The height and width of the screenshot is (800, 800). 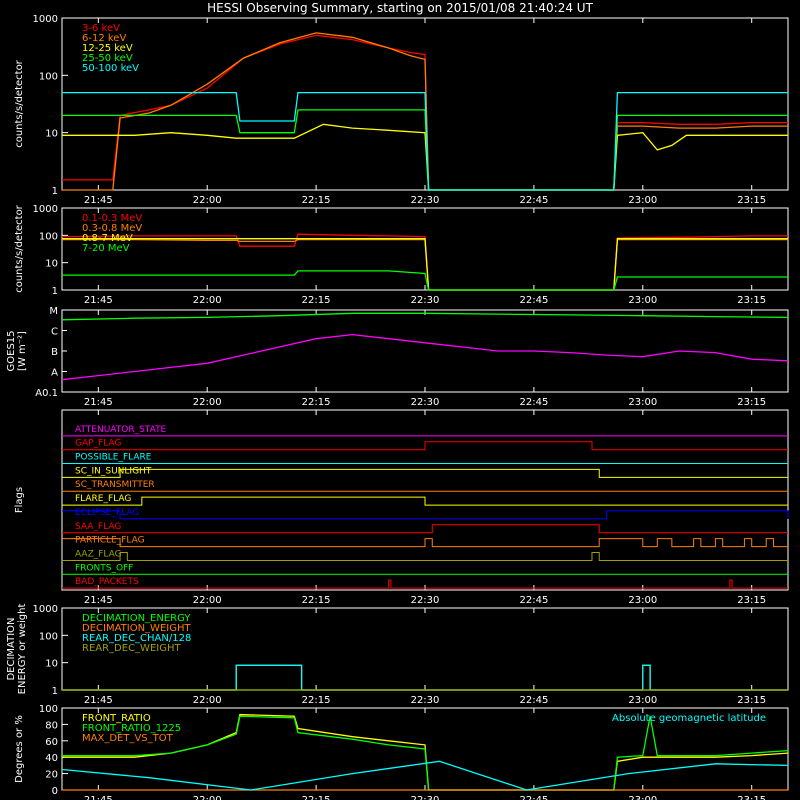 I want to click on flag-label: AAZ_FLAG, so click(x=98, y=554).